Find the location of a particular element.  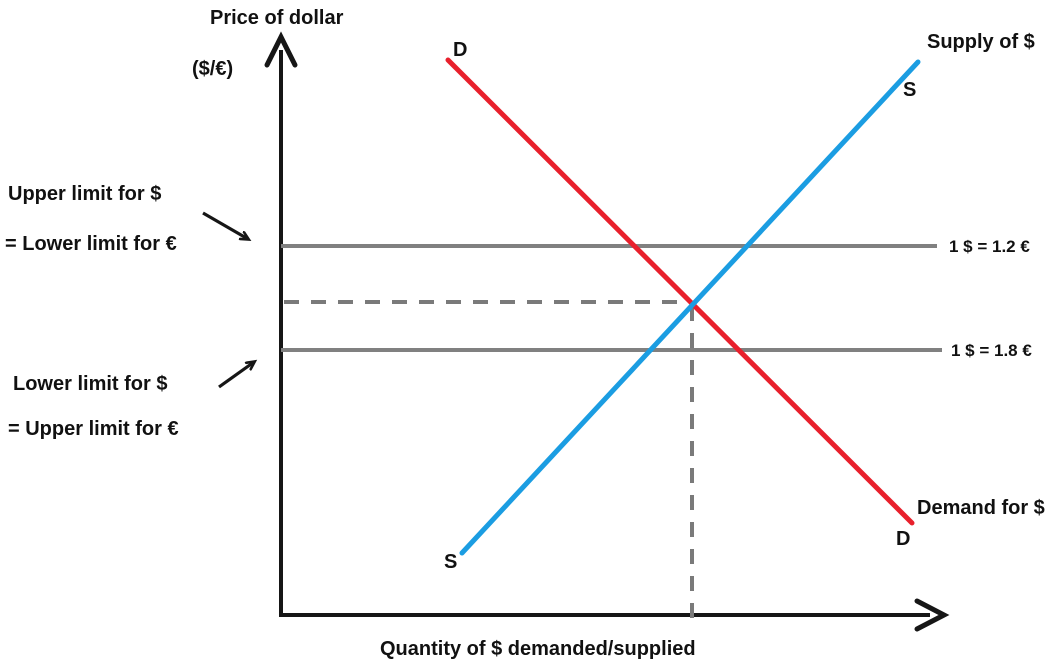

supply-letter-bottom: S is located at coordinates (450, 562).